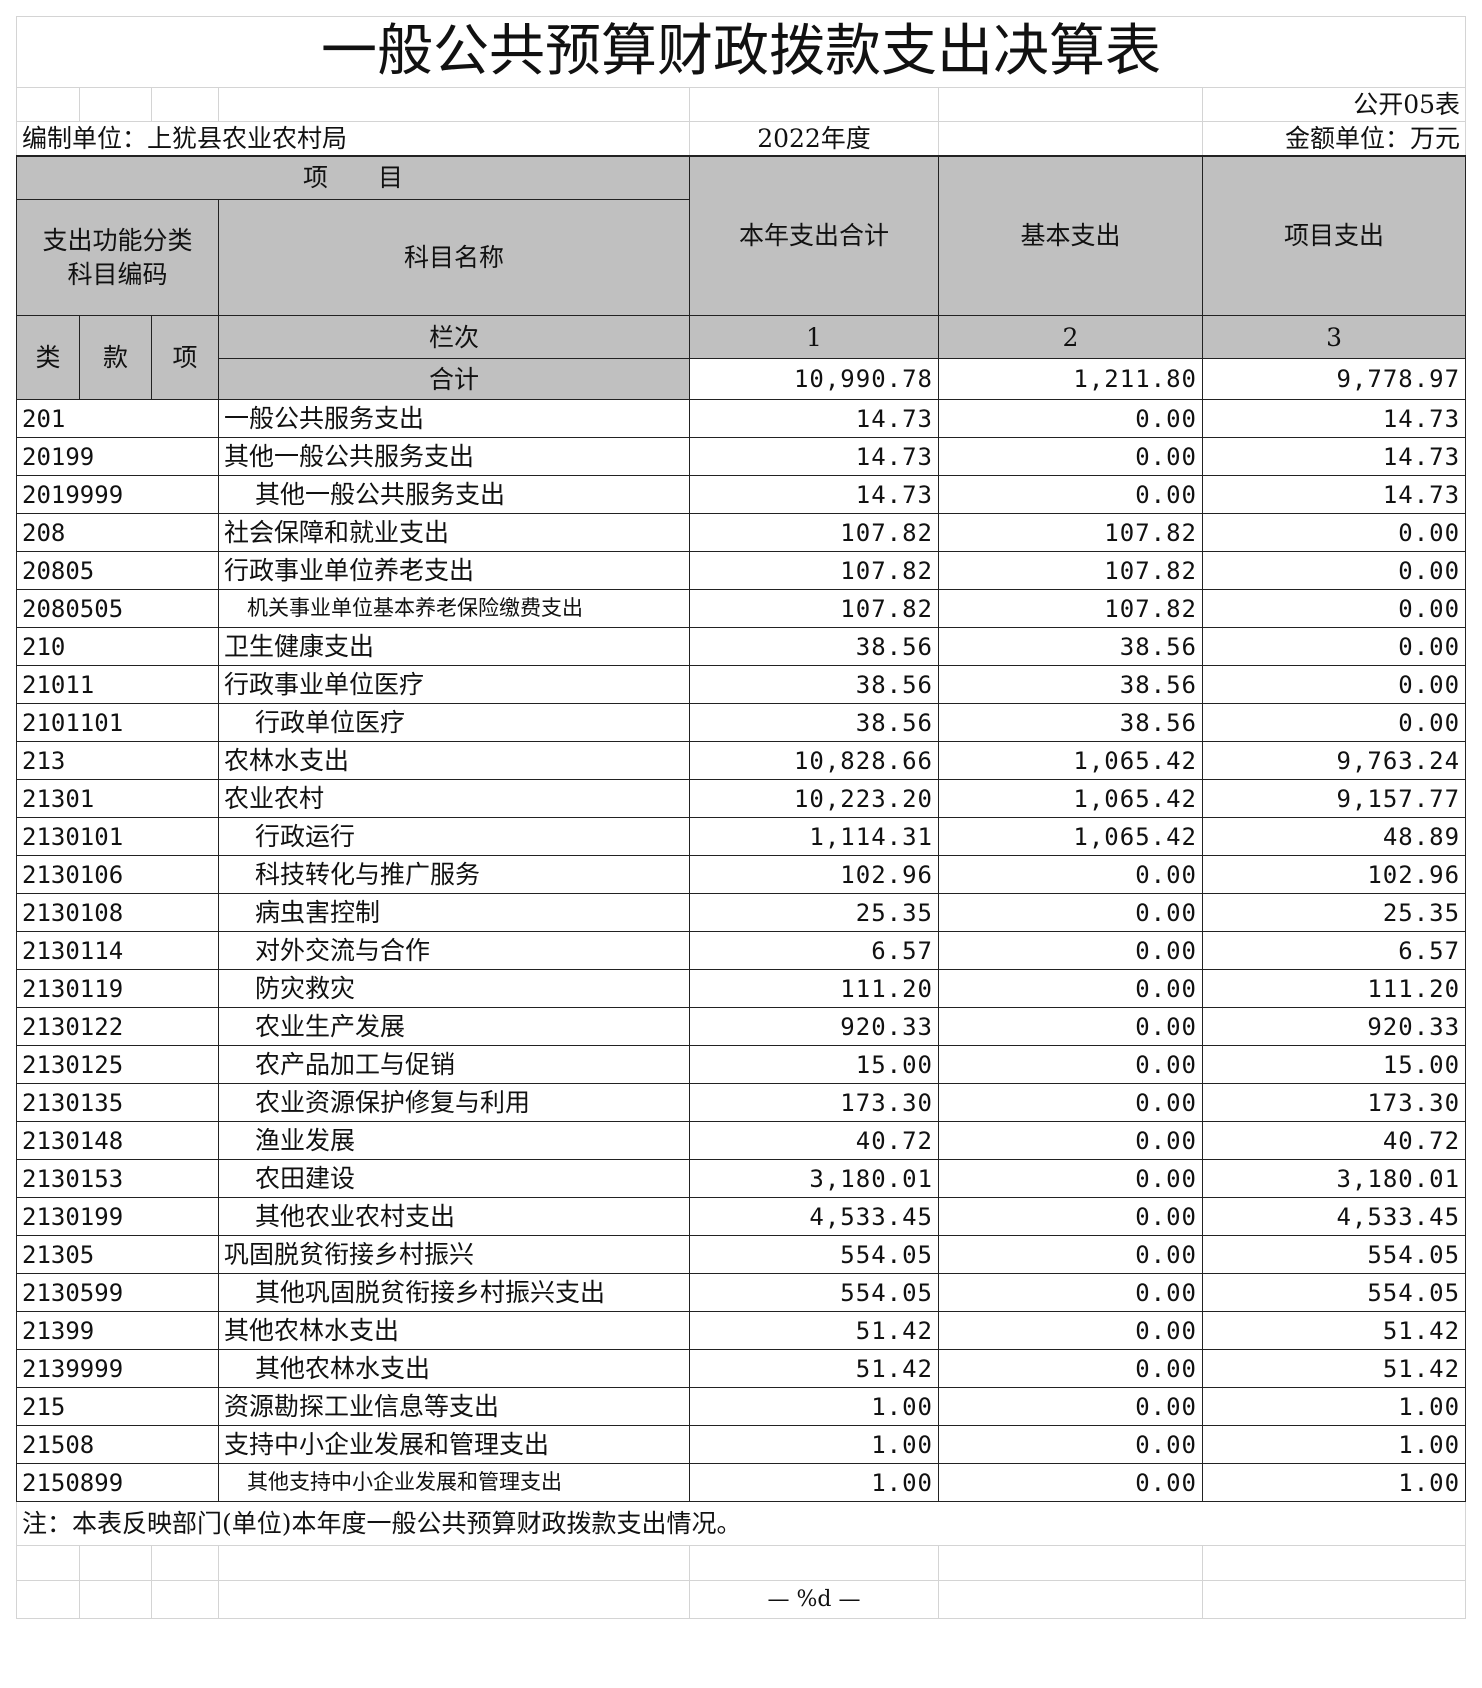 This screenshot has width=1482, height=1688. I want to click on row-name: 农产品加工与促销, so click(454, 1064).